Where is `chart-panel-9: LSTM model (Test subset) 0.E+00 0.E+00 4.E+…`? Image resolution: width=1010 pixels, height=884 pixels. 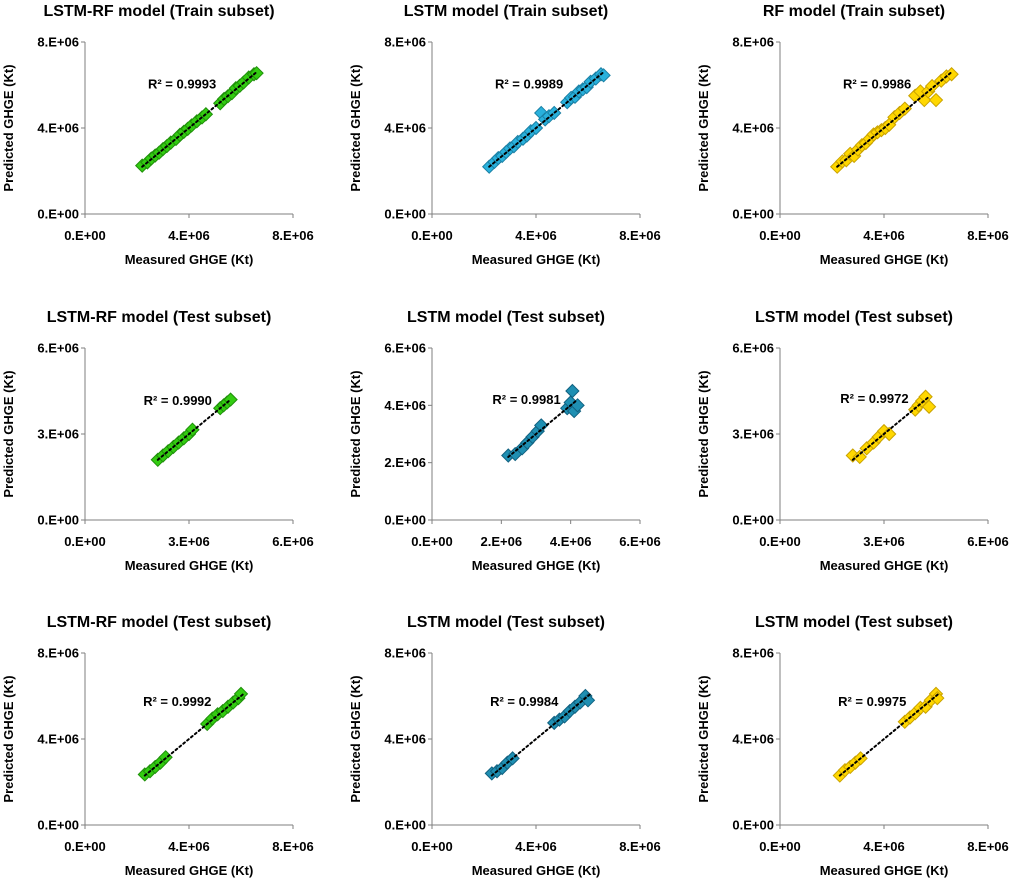 chart-panel-9: LSTM model (Test subset) 0.E+00 0.E+00 4.E+… is located at coordinates (852, 746).